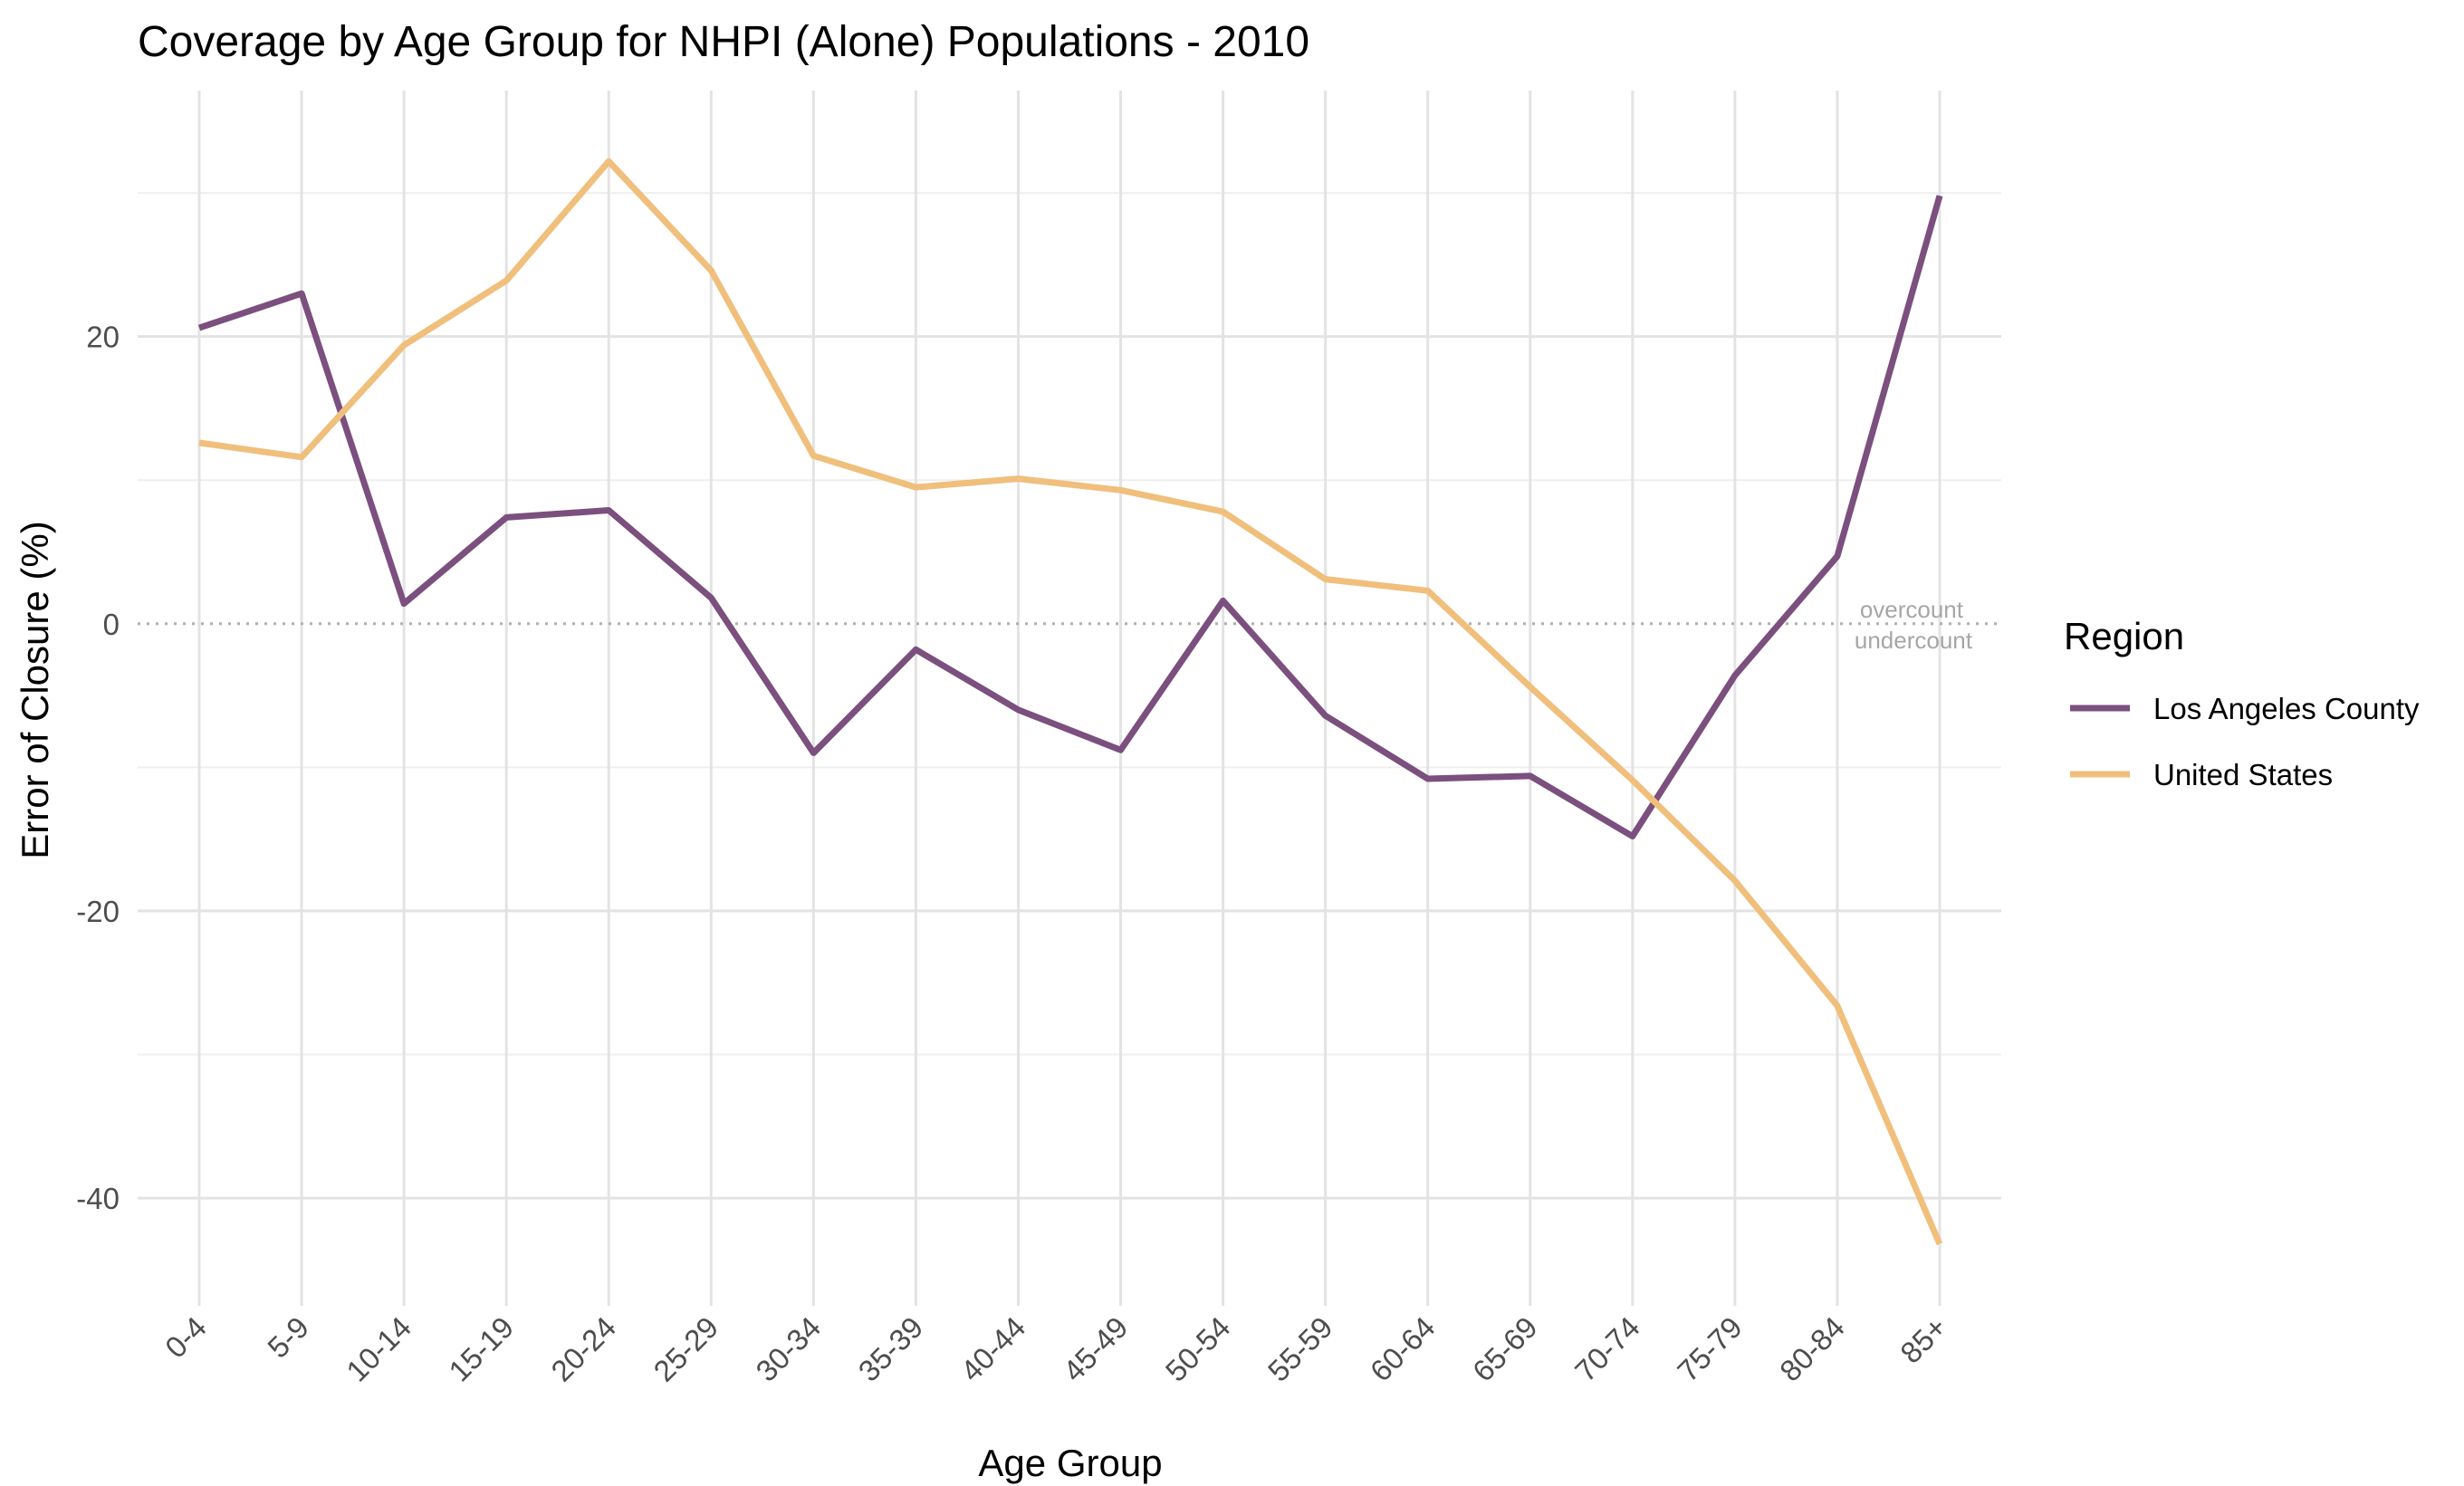 The image size is (2464, 1486). What do you see at coordinates (185, 1338) in the screenshot?
I see `x-tick-label: 0-4` at bounding box center [185, 1338].